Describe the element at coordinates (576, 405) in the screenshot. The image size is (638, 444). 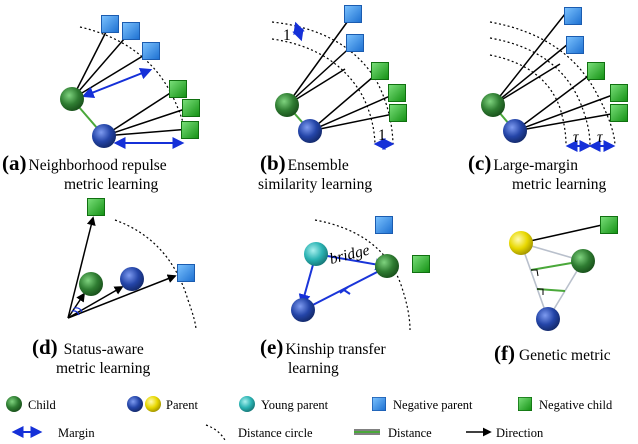
I see `legend-negative-child-label: Negative child` at that location.